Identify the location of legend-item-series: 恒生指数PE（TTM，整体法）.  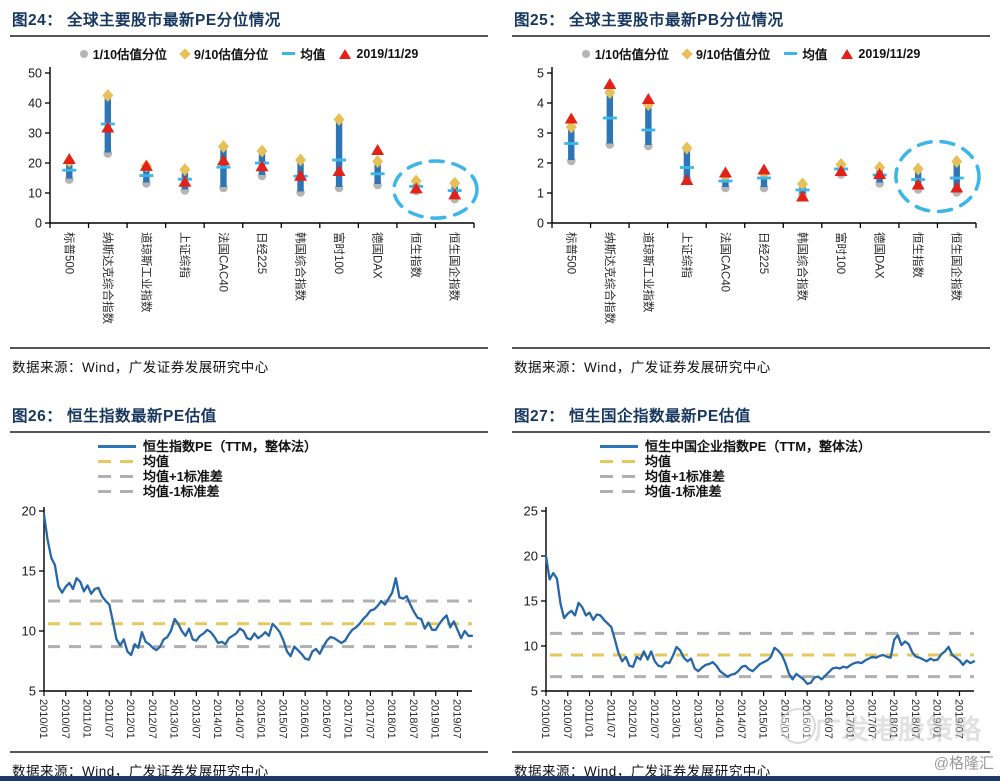
(293, 446).